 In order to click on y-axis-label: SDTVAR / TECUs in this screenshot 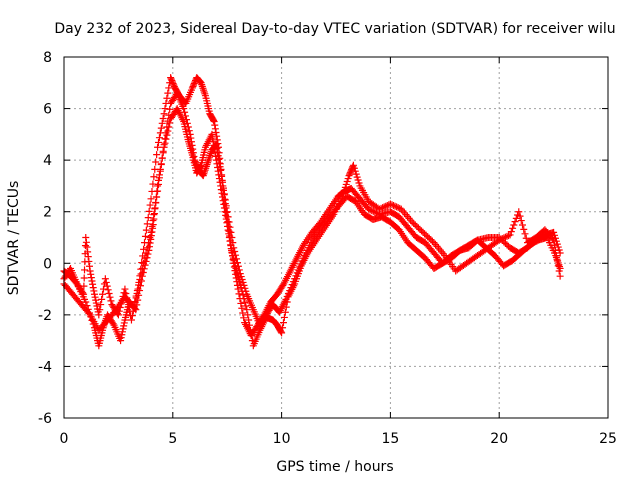, I will do `click(14, 238)`.